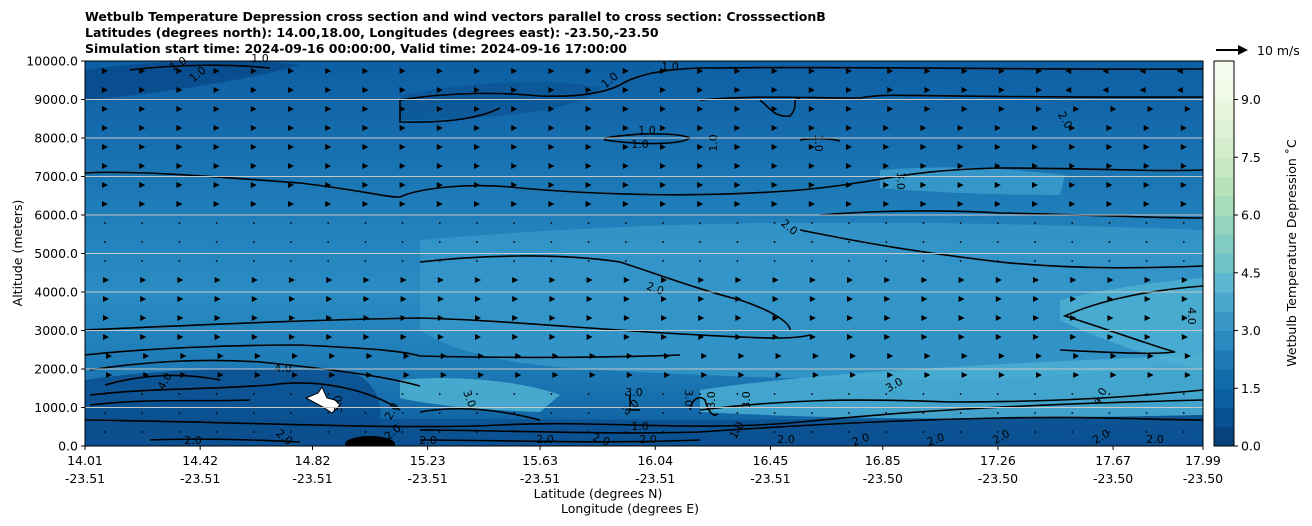 The width and height of the screenshot is (1312, 526). What do you see at coordinates (56, 176) in the screenshot?
I see `y-tick-label: 7000.0` at bounding box center [56, 176].